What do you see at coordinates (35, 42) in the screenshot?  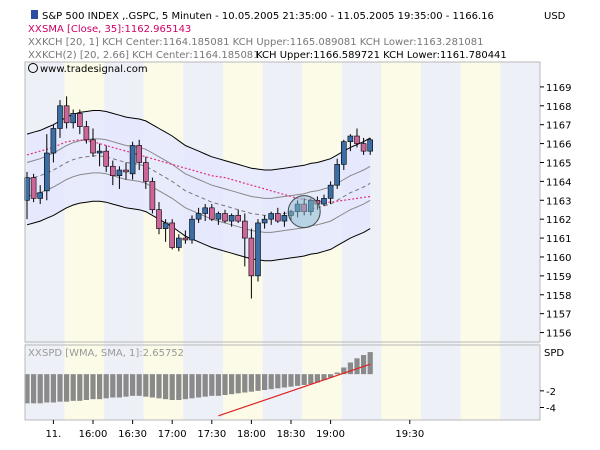 I see `legend-kch-prefix: XX` at bounding box center [35, 42].